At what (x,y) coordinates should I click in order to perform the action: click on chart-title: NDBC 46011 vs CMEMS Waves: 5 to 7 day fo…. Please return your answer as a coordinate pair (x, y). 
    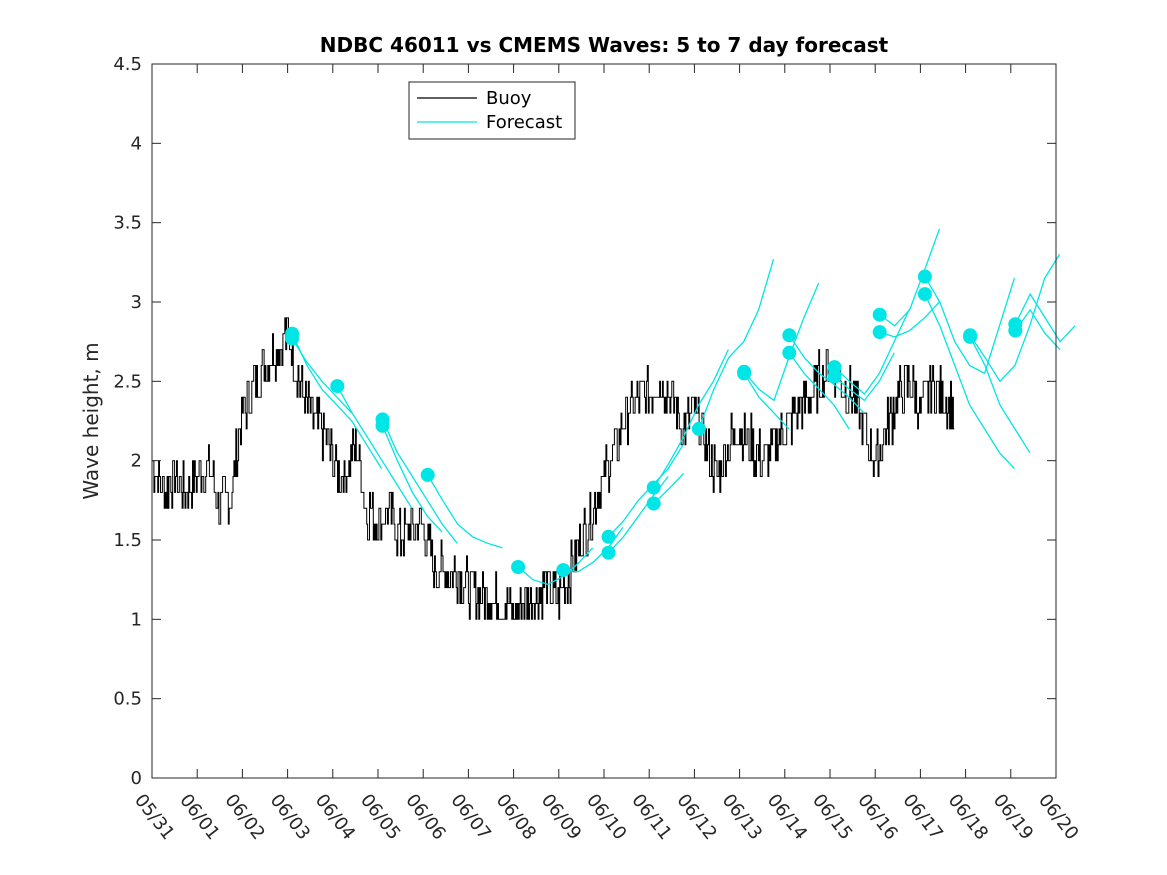
    Looking at the image, I should click on (604, 45).